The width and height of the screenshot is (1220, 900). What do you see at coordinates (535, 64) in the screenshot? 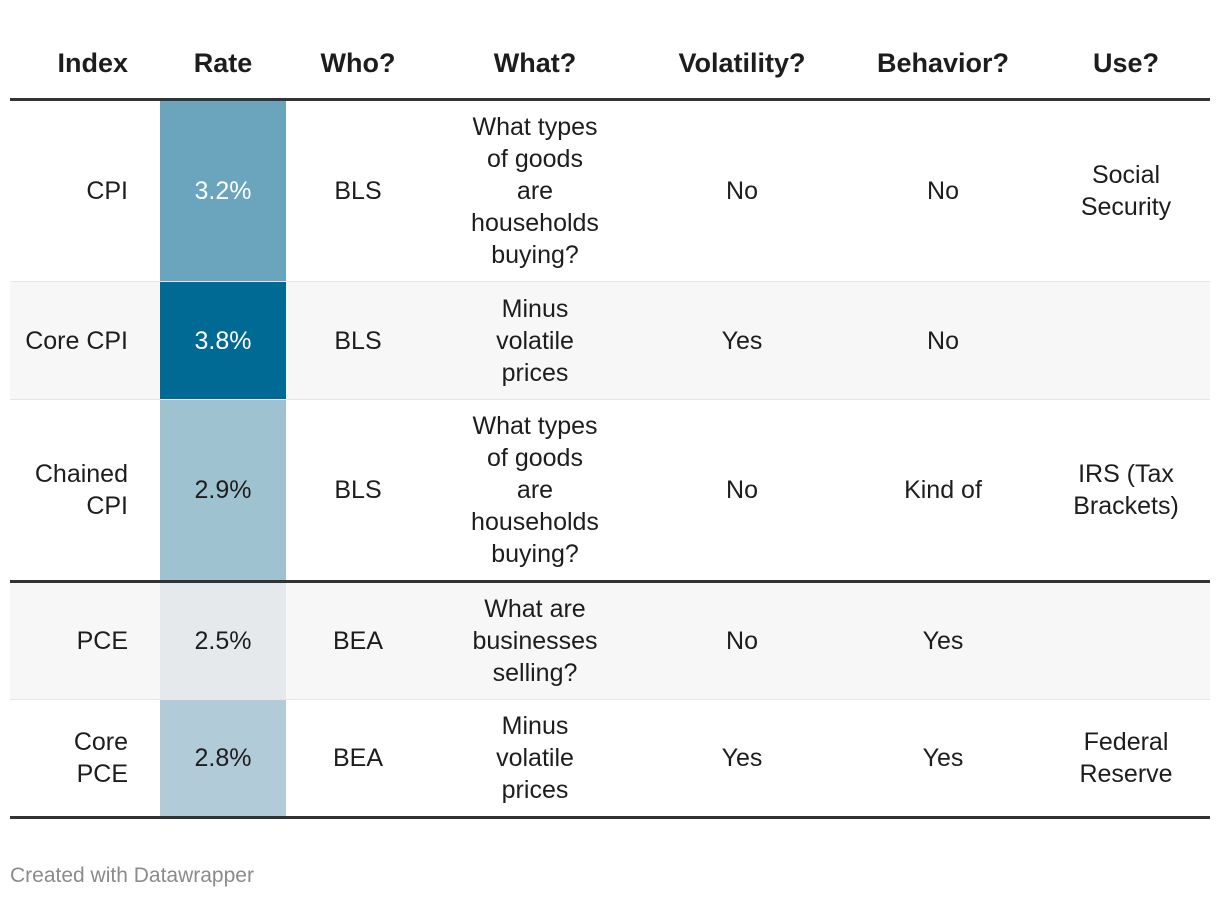
I see `column-header-what: What?` at bounding box center [535, 64].